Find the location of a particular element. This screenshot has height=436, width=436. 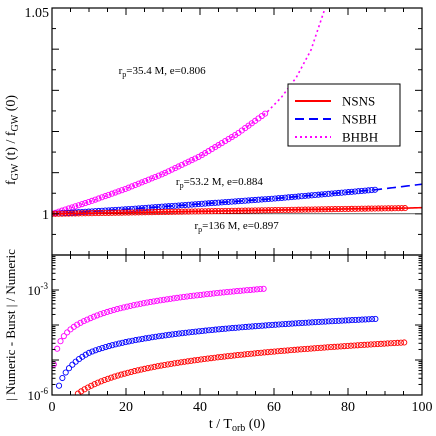

bottom-nsns-markers is located at coordinates (241, 367).